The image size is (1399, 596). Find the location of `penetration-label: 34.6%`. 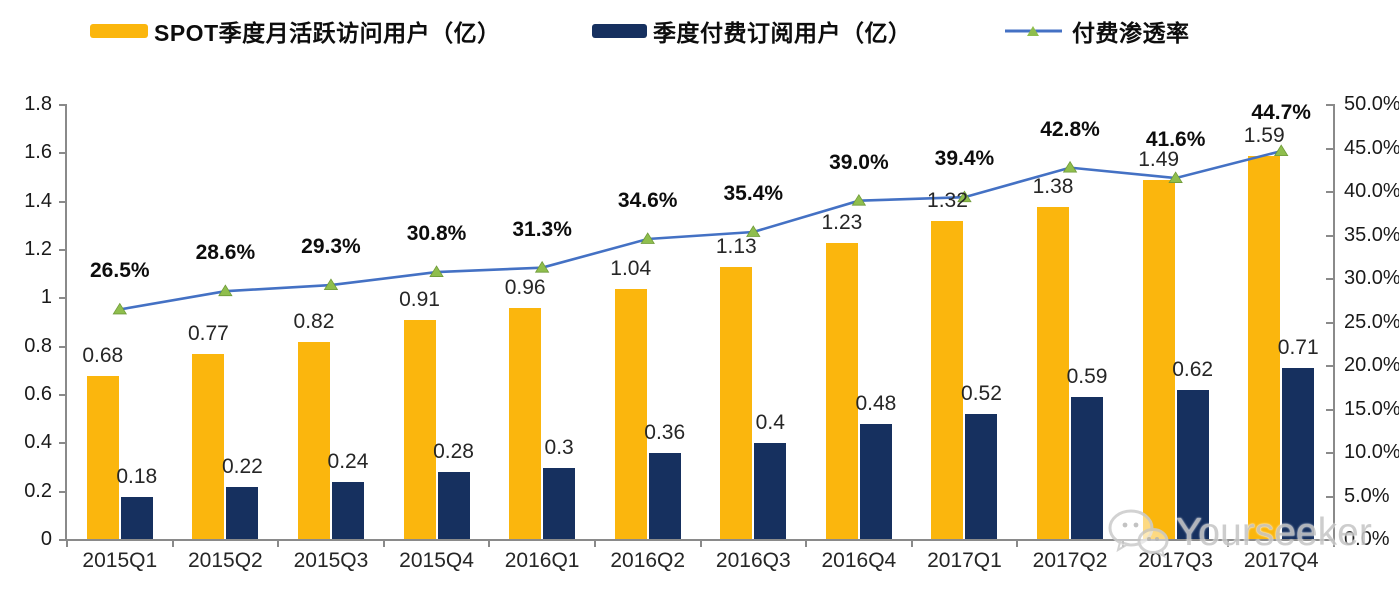

penetration-label: 34.6% is located at coordinates (647, 200).